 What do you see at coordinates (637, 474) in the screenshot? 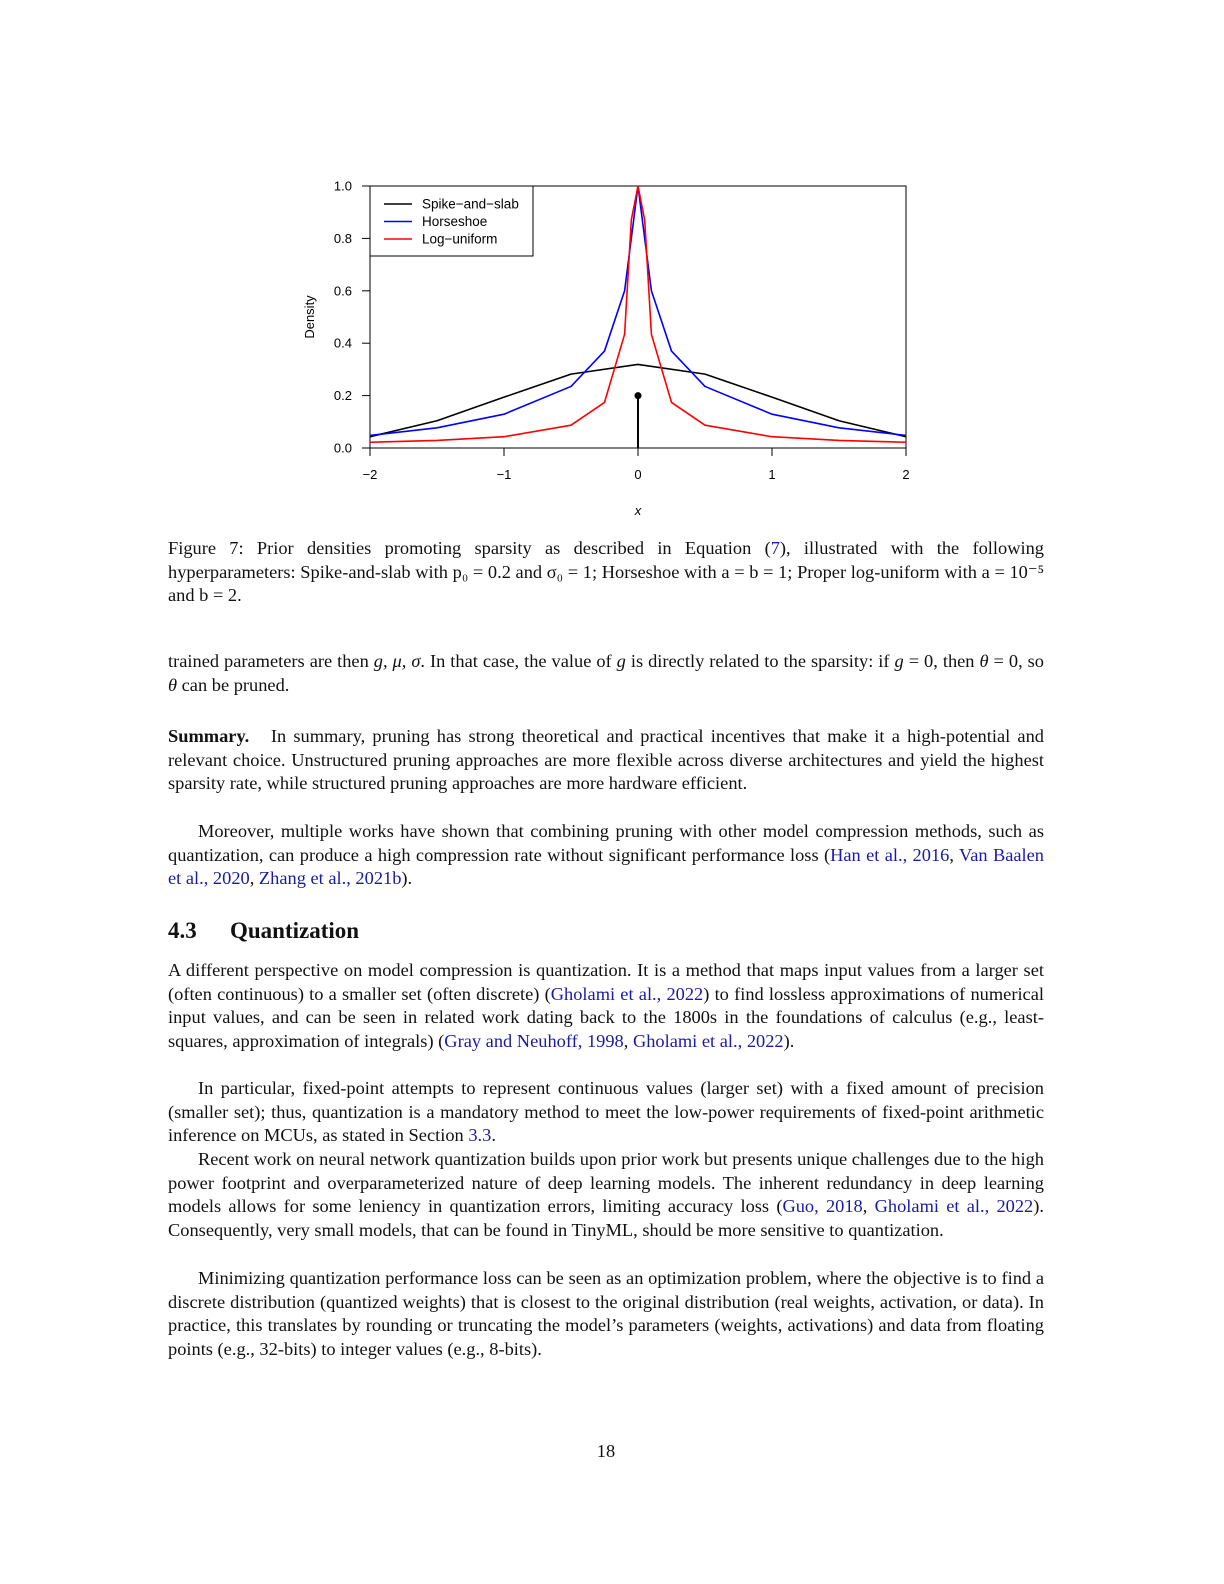
I see `x-tick-label: 0` at bounding box center [637, 474].